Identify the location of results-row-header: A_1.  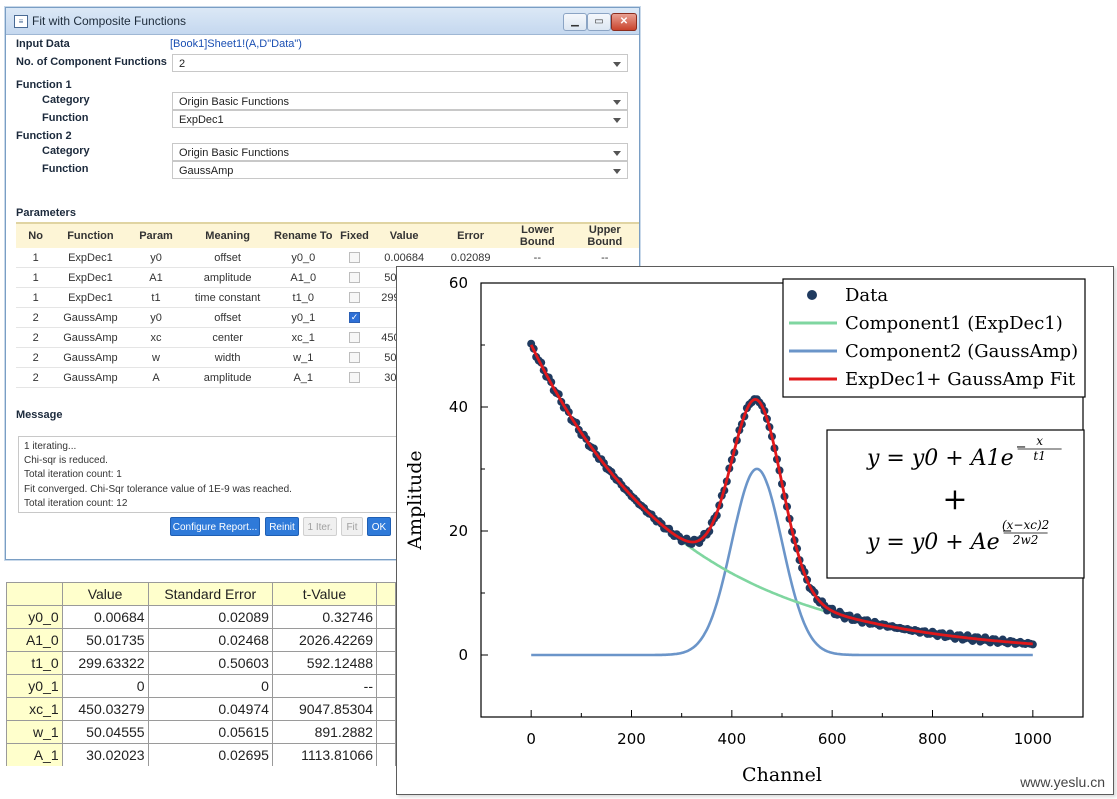
(34, 754).